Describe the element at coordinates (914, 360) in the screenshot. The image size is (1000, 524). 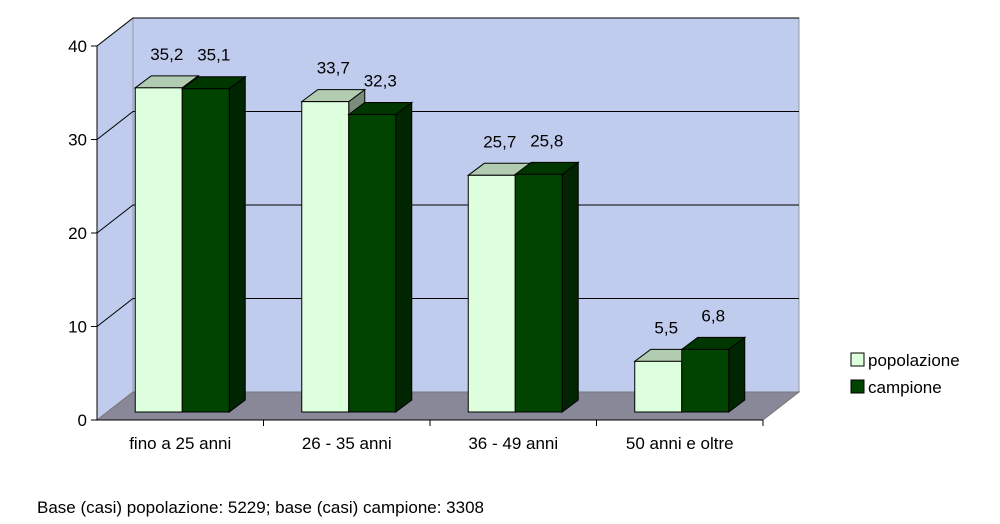
I see `legend-label: popolazione` at that location.